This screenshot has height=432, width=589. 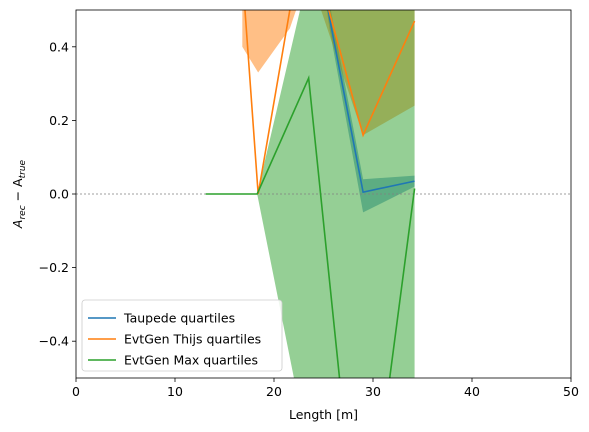 What do you see at coordinates (571, 391) in the screenshot?
I see `x-tick-label: 50` at bounding box center [571, 391].